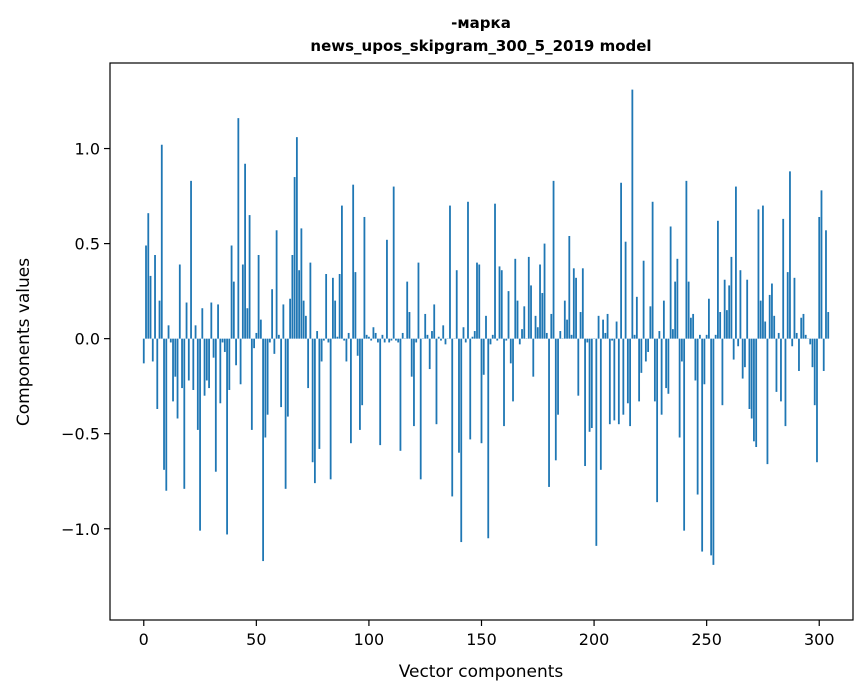 This screenshot has width=867, height=696. What do you see at coordinates (87, 339) in the screenshot?
I see `y-tick-label-2: 0.0` at bounding box center [87, 339].